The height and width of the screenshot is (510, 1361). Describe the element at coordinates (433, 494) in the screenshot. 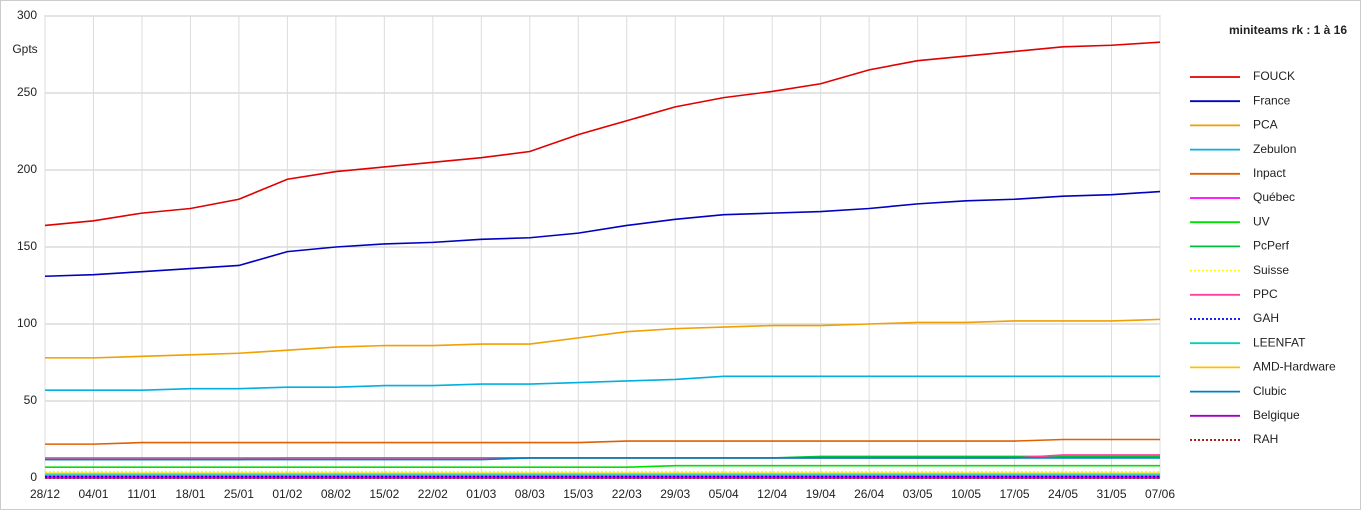

I see `x-tick-label: 22/02` at that location.